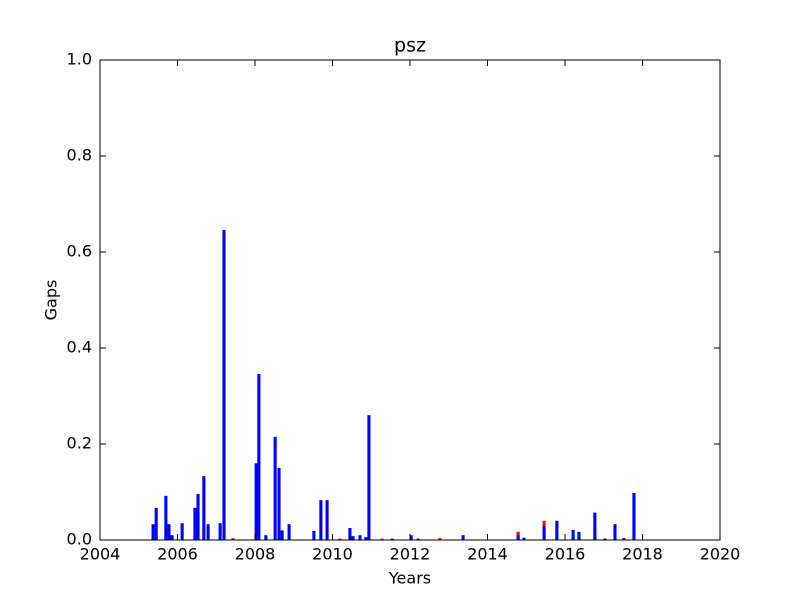 This screenshot has width=800, height=604. What do you see at coordinates (177, 554) in the screenshot?
I see `x-tick-label: 2006` at bounding box center [177, 554].